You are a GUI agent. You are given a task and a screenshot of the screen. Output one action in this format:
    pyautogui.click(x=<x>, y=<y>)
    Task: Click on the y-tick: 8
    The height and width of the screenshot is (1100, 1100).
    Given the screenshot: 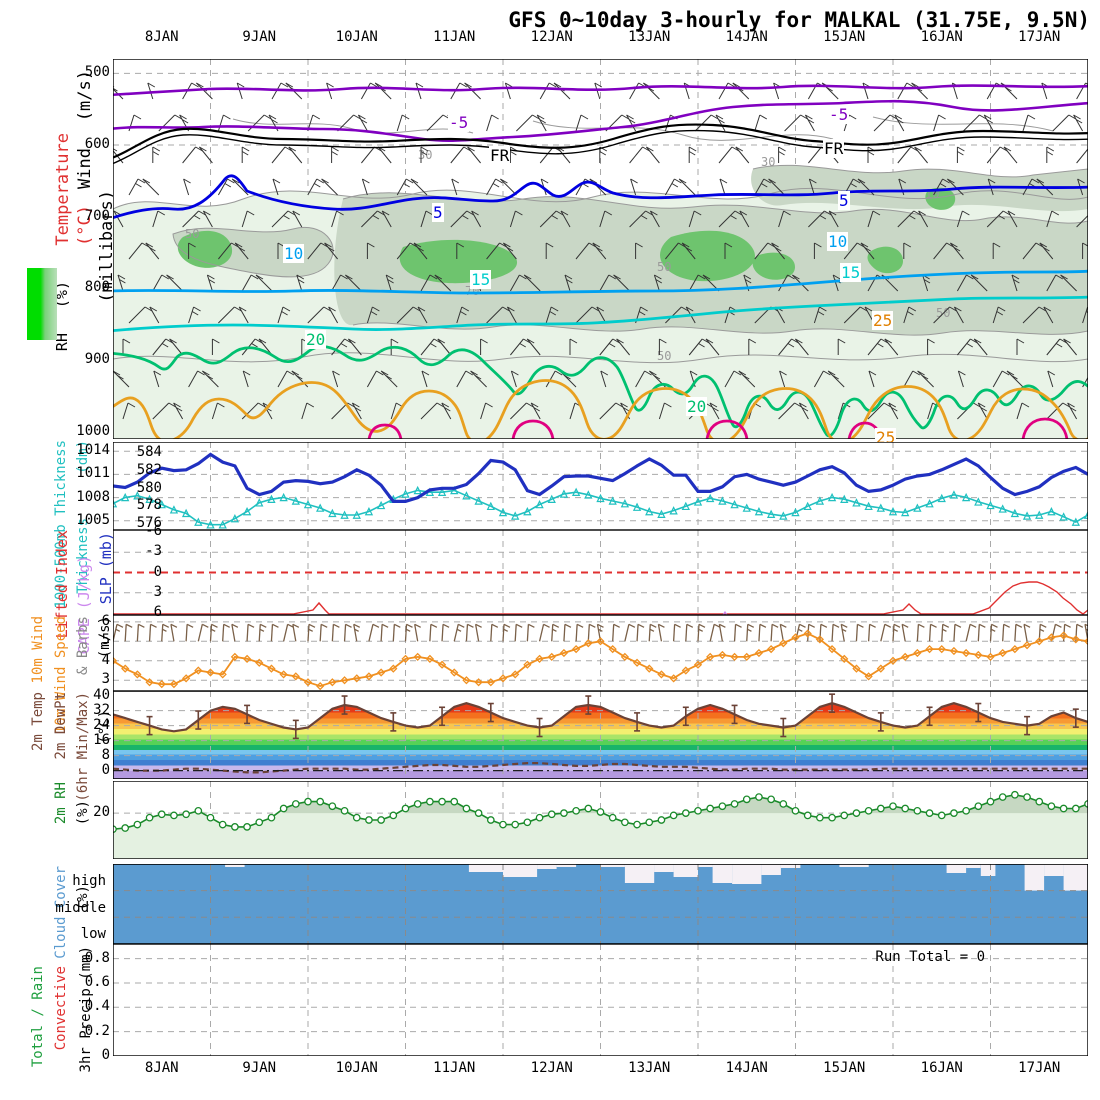 What is the action you would take?
    pyautogui.click(x=105, y=754)
    